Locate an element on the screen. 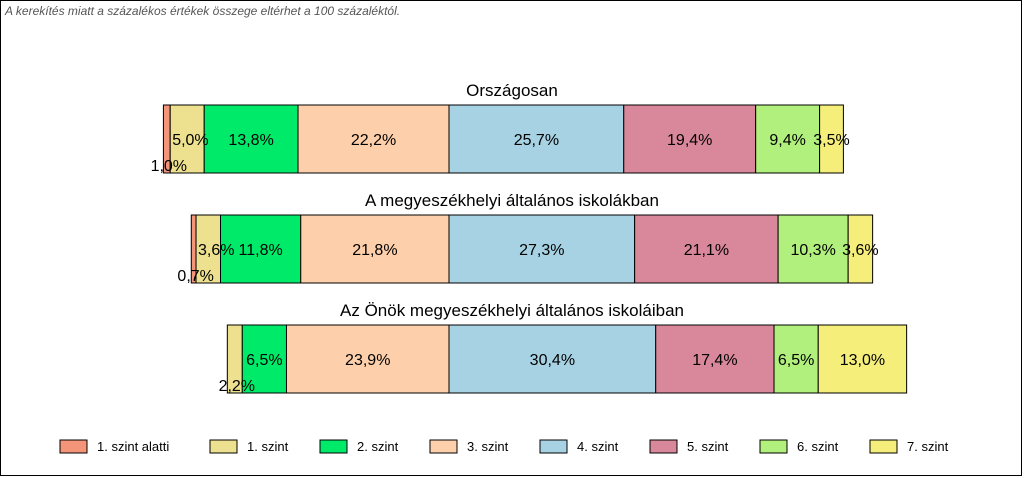 Image resolution: width=1024 pixels, height=478 pixels. data-label: 13,8% is located at coordinates (250, 140).